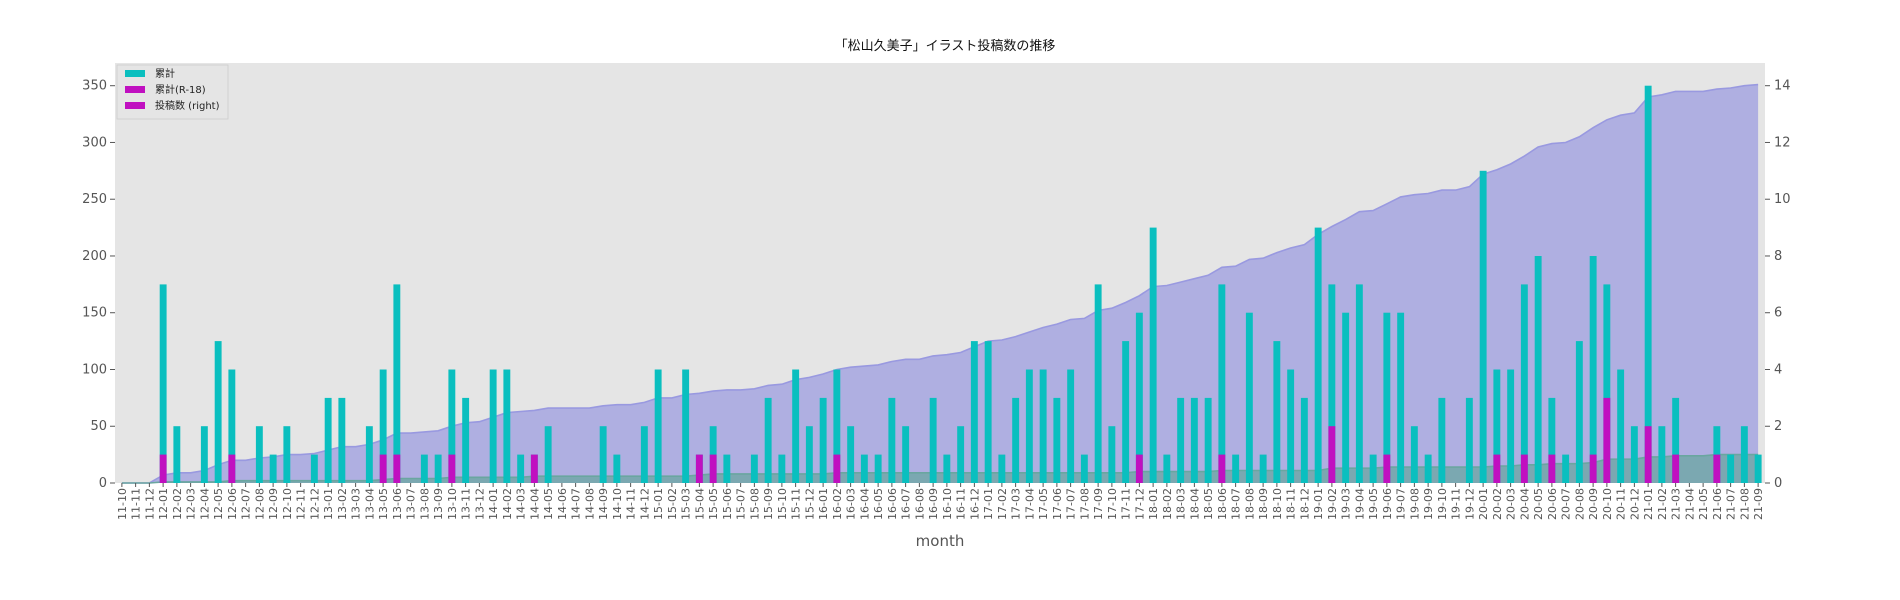 Image resolution: width=1900 pixels, height=600 pixels. What do you see at coordinates (1208, 504) in the screenshot?
I see `x-tick-label: 18-05` at bounding box center [1208, 504].